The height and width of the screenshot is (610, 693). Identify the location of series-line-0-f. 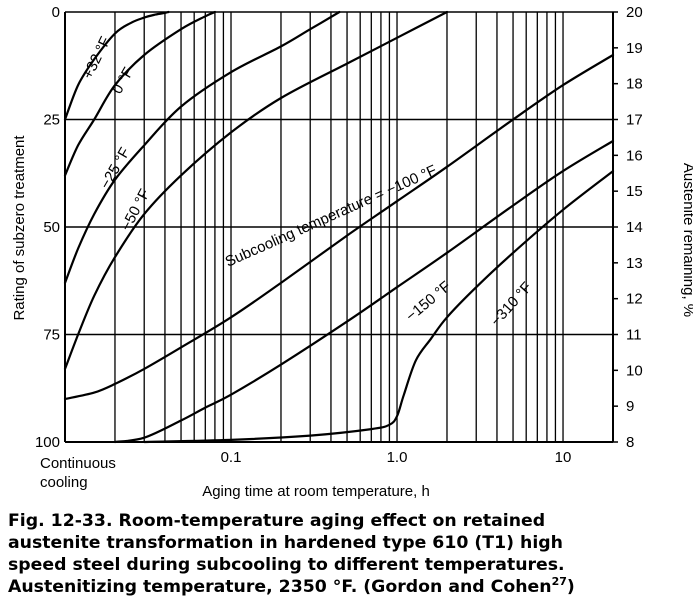
(139, 93).